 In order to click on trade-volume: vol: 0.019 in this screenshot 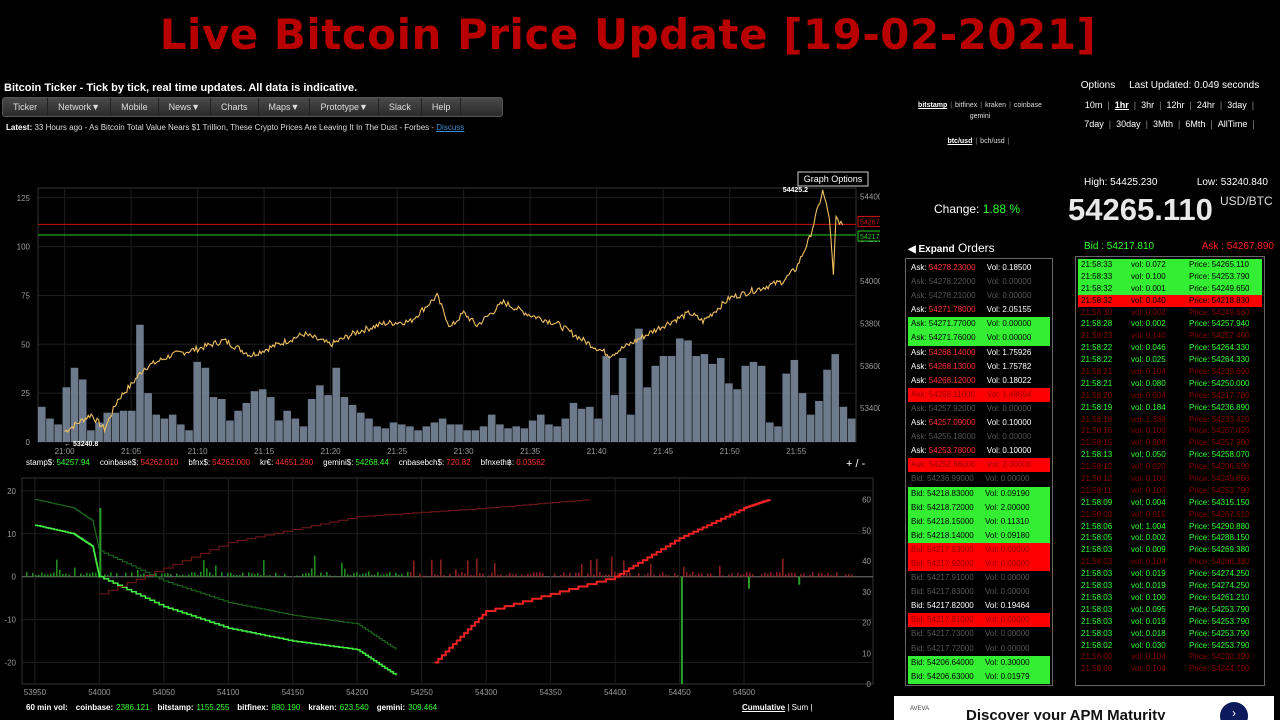, I will do `click(1148, 621)`.